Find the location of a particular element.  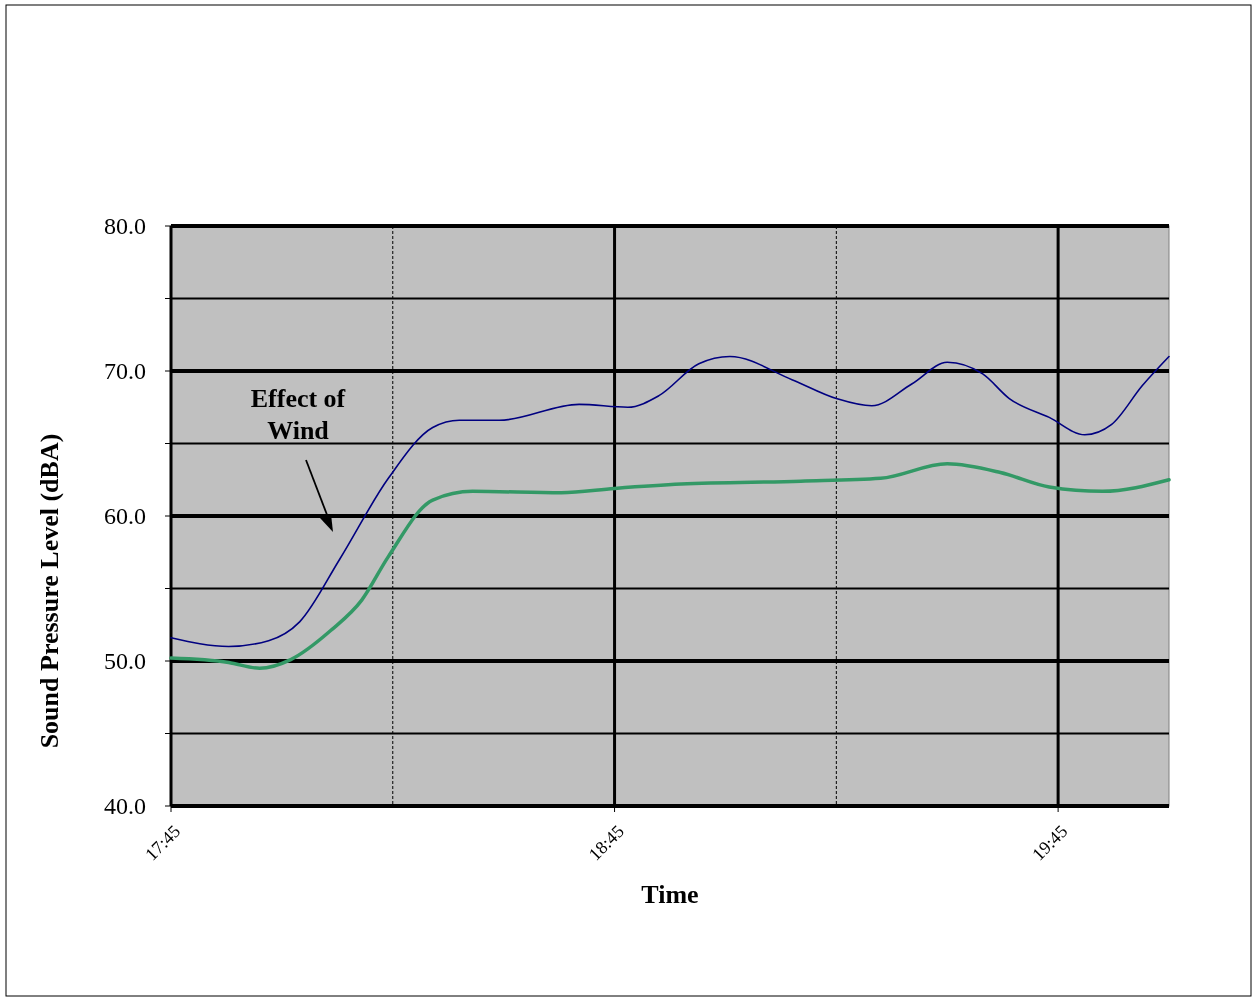

y-tick-label: 50.0 is located at coordinates (125, 661).